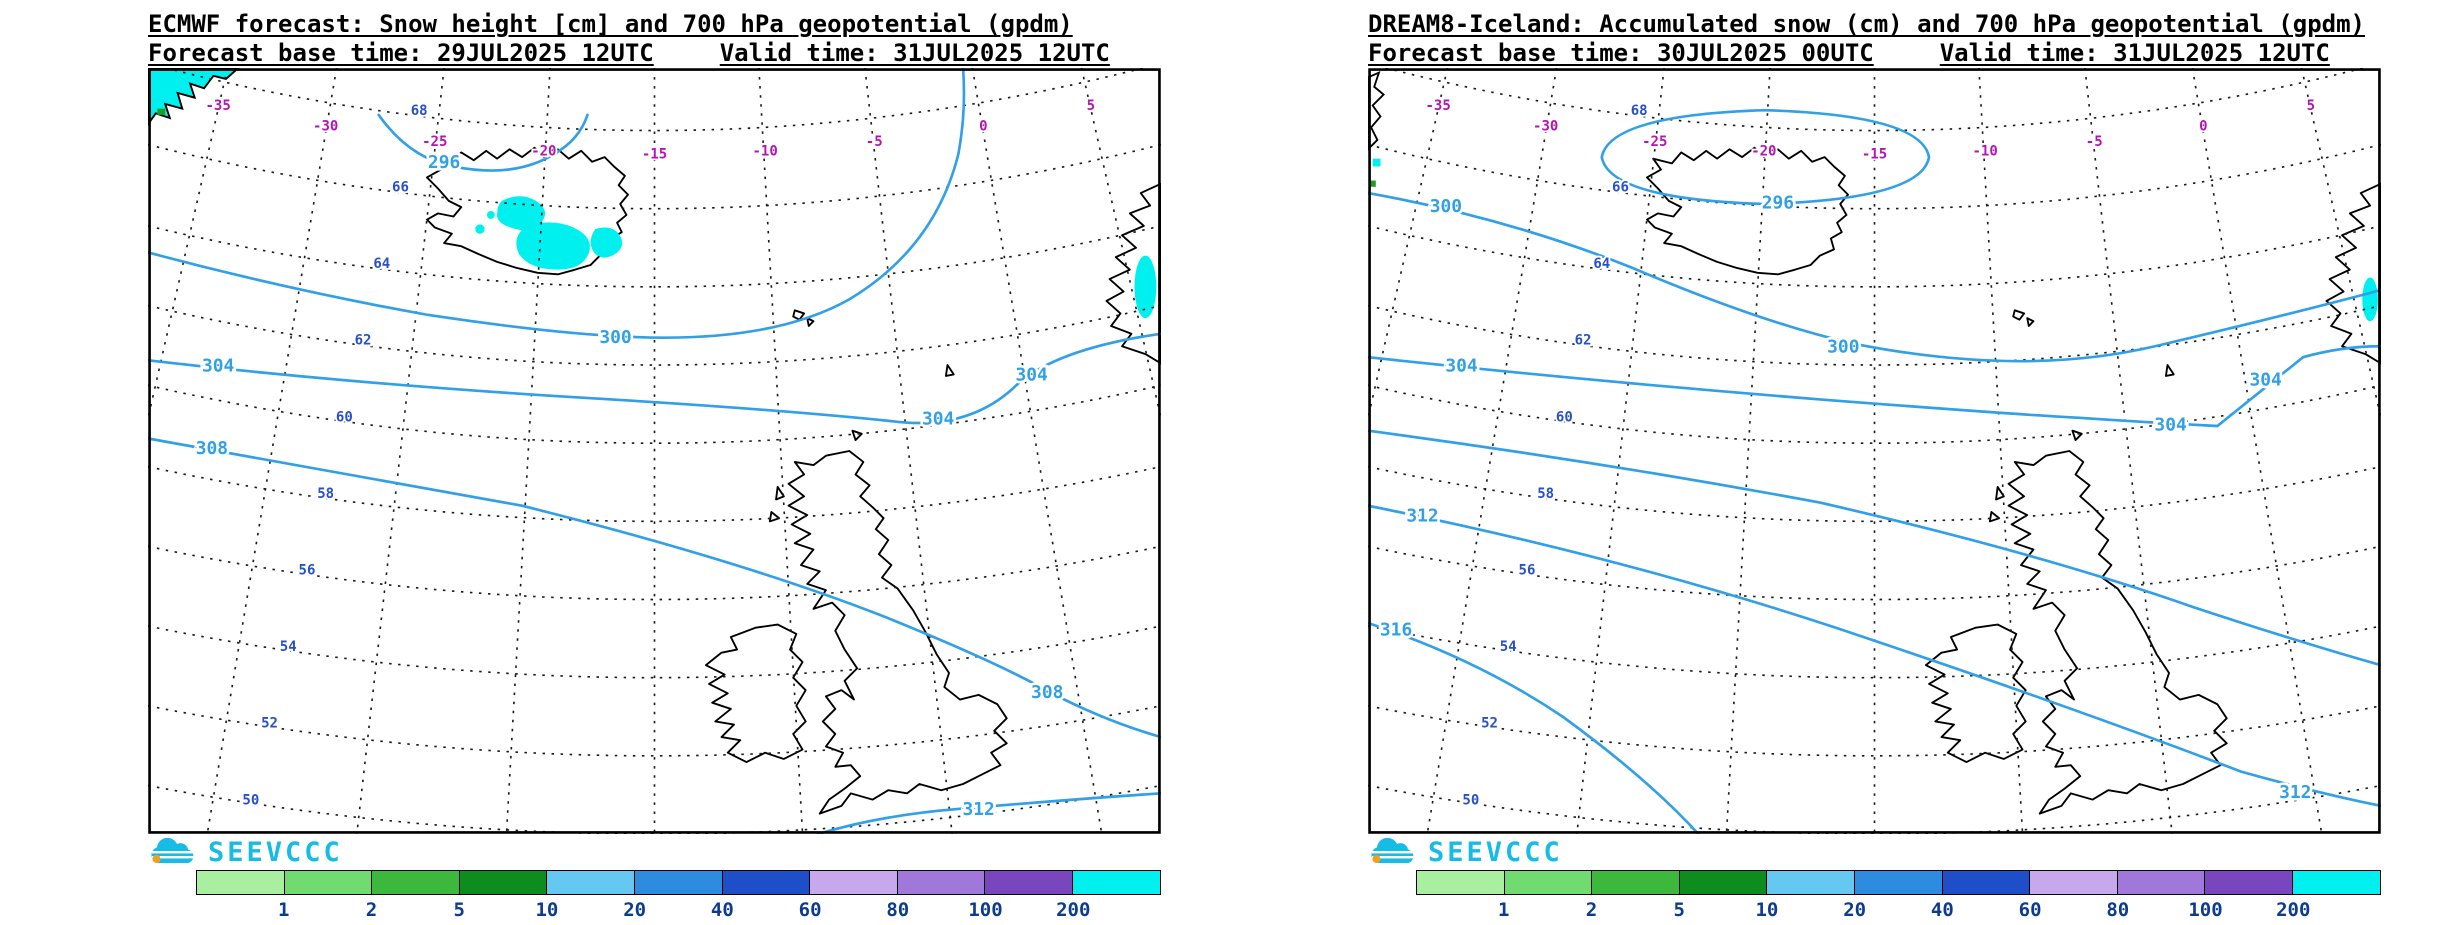 The width and height of the screenshot is (2440, 925). Describe the element at coordinates (1396, 629) in the screenshot. I see `contour-label: 316` at that location.